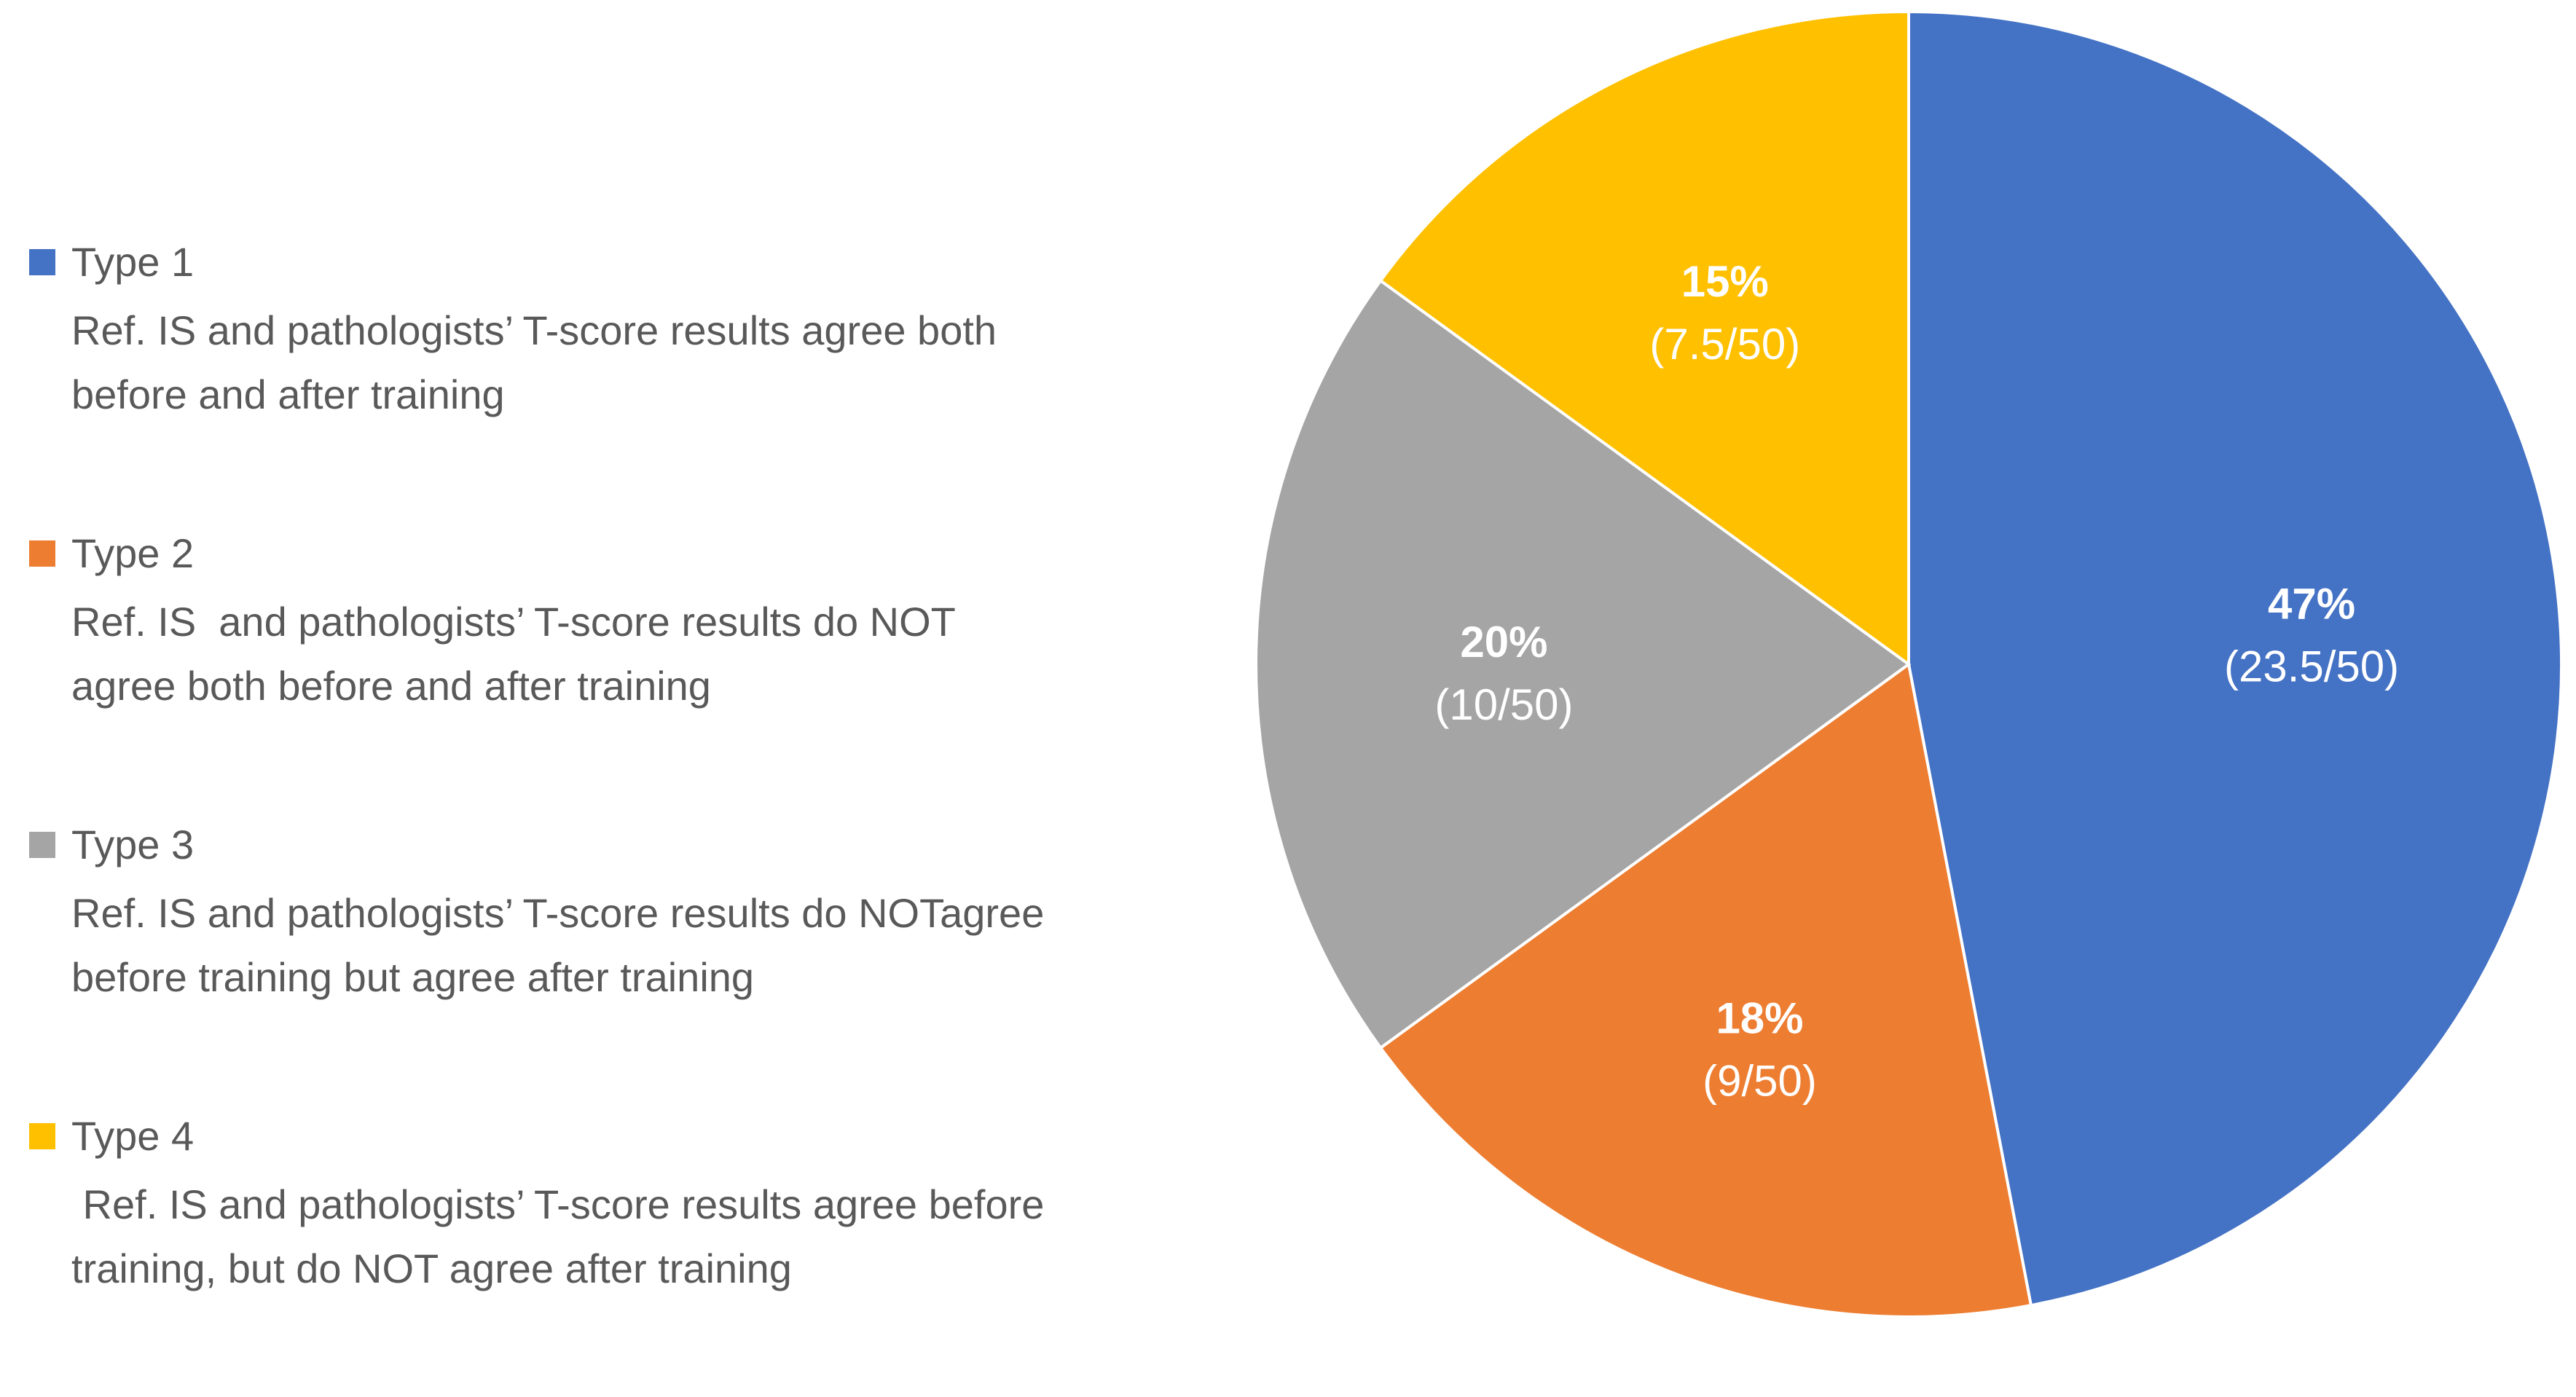 The image size is (2576, 1397). I want to click on legend-name-type-1: Type 1, so click(133, 262).